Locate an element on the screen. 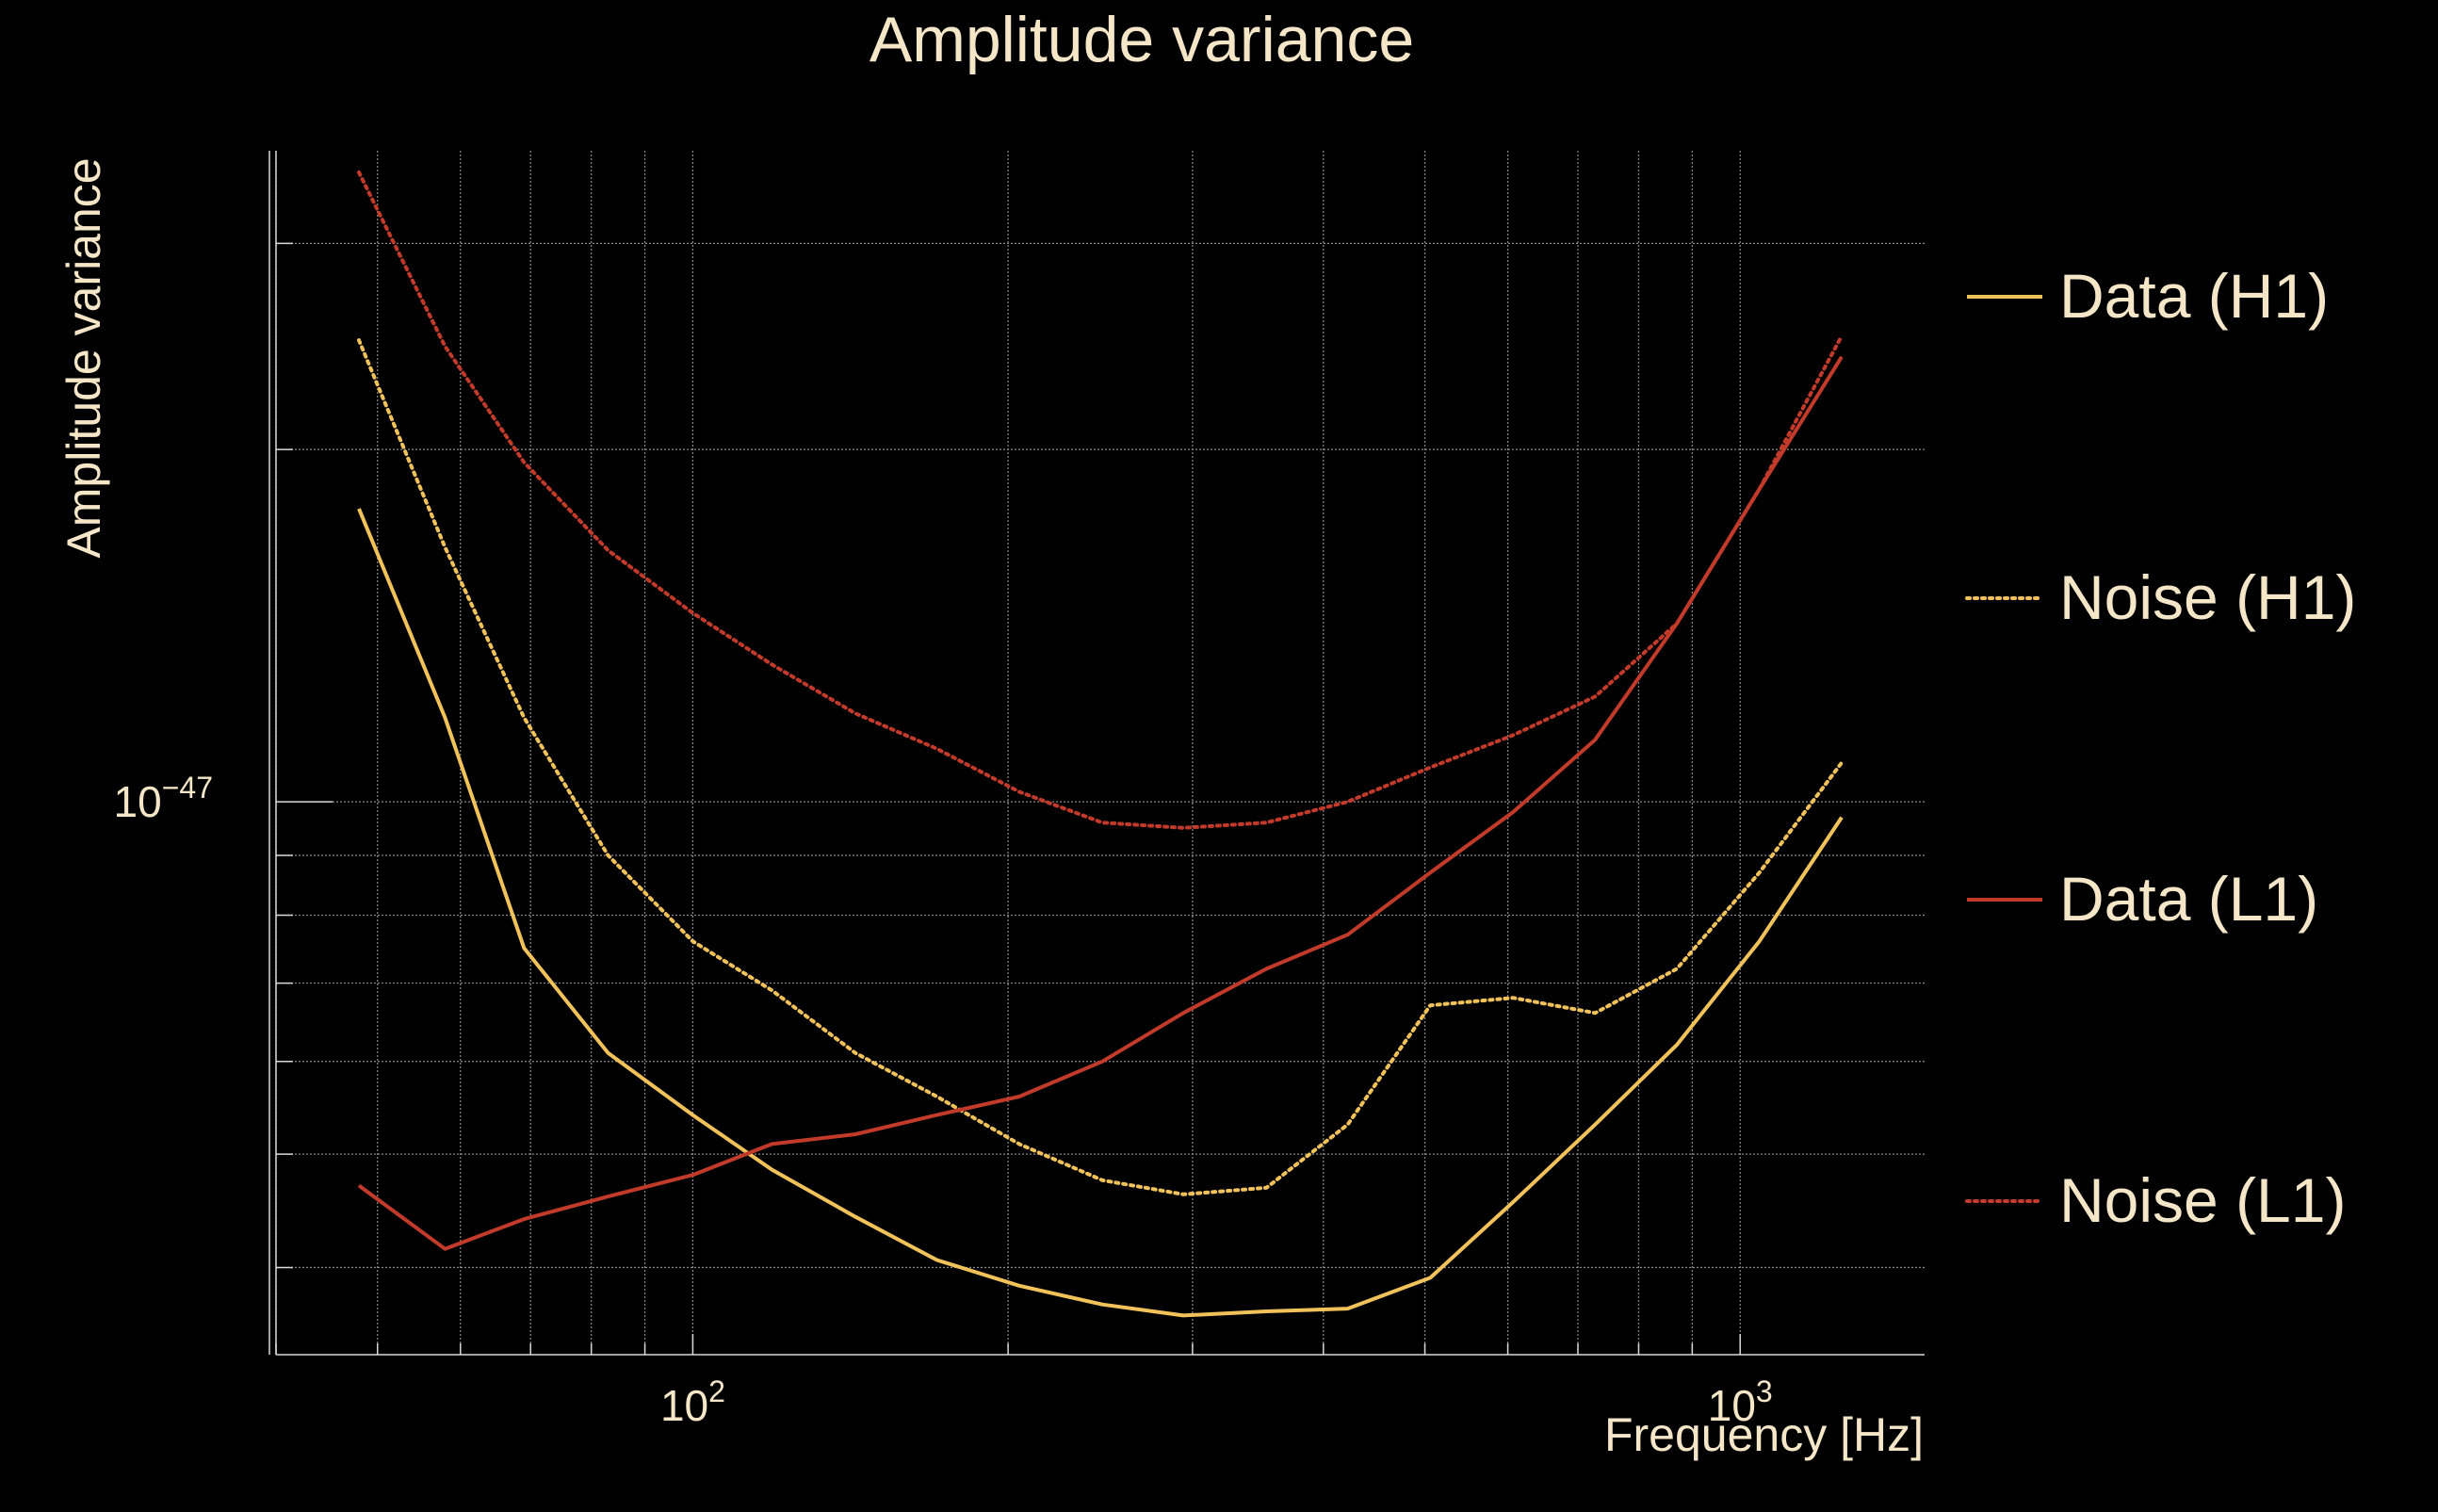  legend-label: Data (H1) is located at coordinates (2194, 296).